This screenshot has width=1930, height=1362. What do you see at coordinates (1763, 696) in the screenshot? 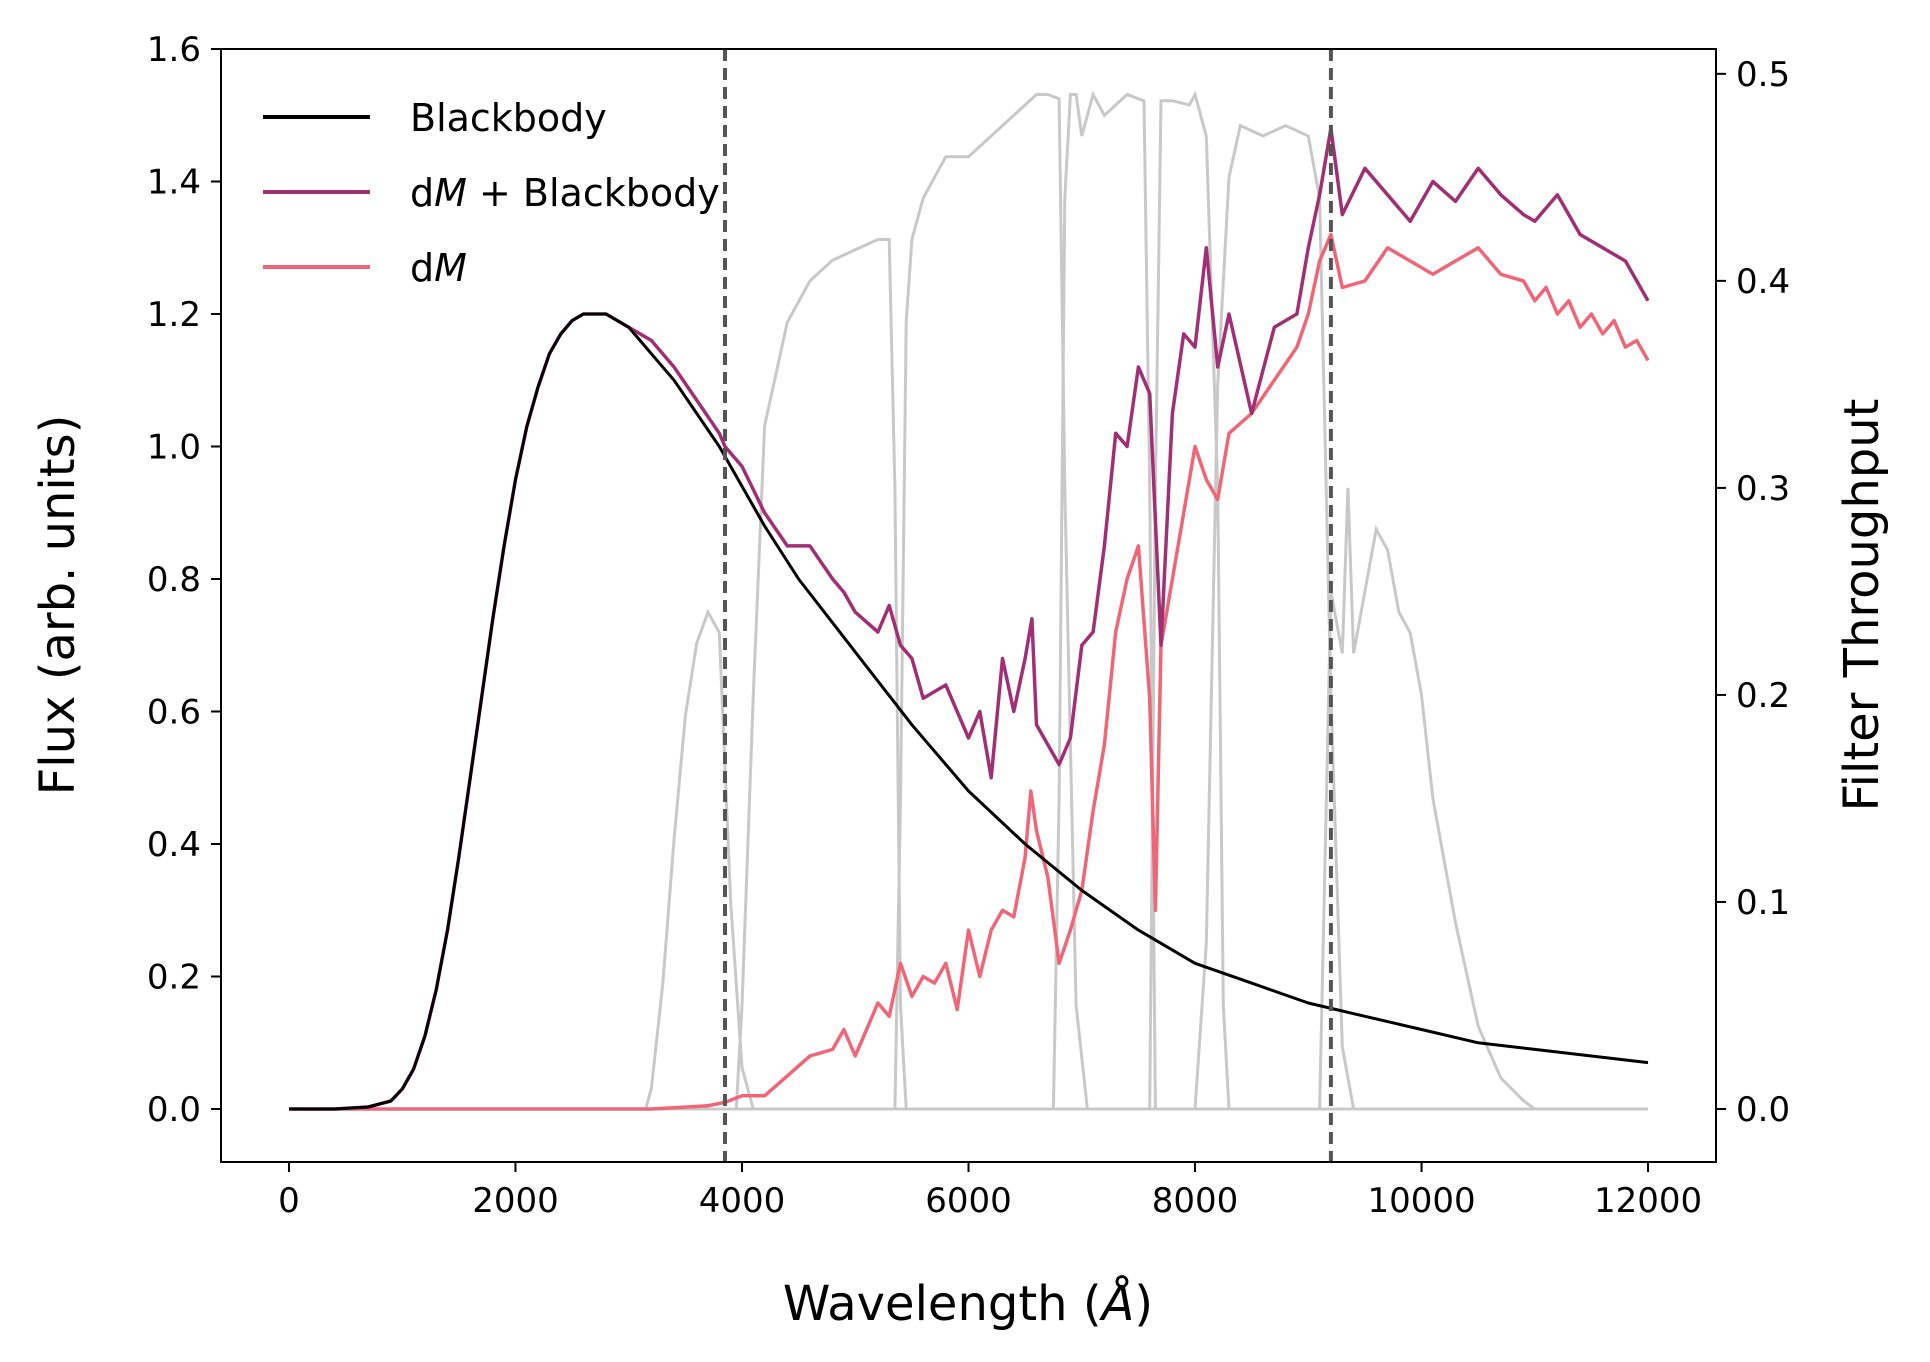
I see `y-right-tick-label: 0.2` at bounding box center [1763, 696].